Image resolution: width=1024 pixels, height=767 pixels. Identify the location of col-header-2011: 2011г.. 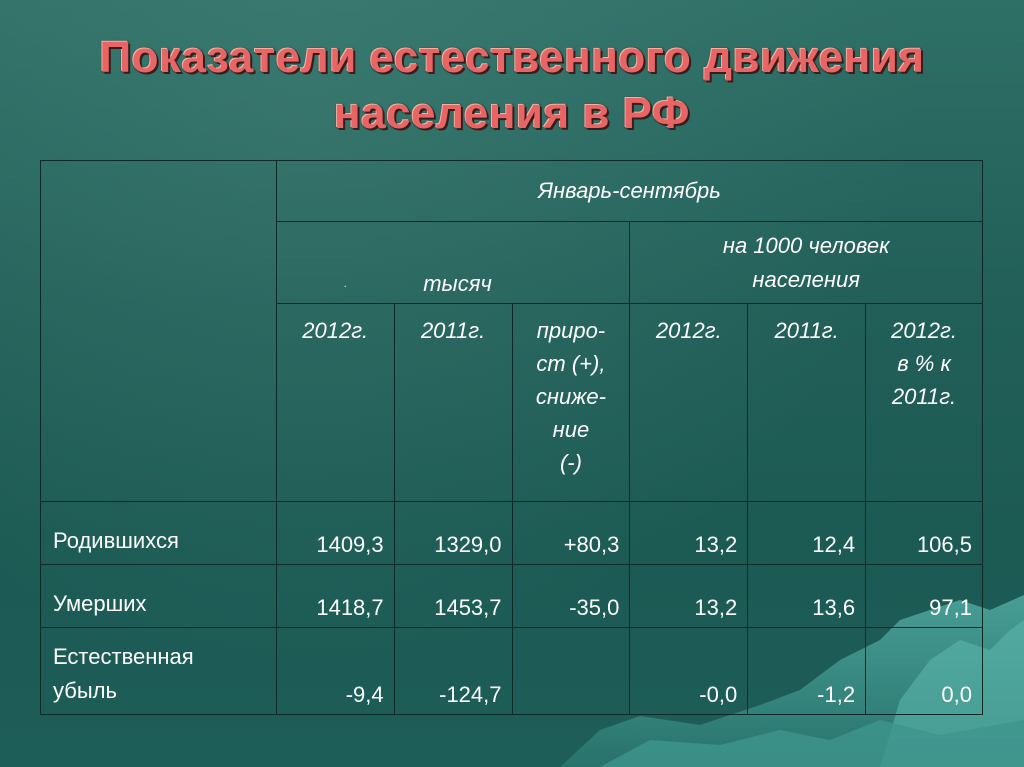
(453, 402).